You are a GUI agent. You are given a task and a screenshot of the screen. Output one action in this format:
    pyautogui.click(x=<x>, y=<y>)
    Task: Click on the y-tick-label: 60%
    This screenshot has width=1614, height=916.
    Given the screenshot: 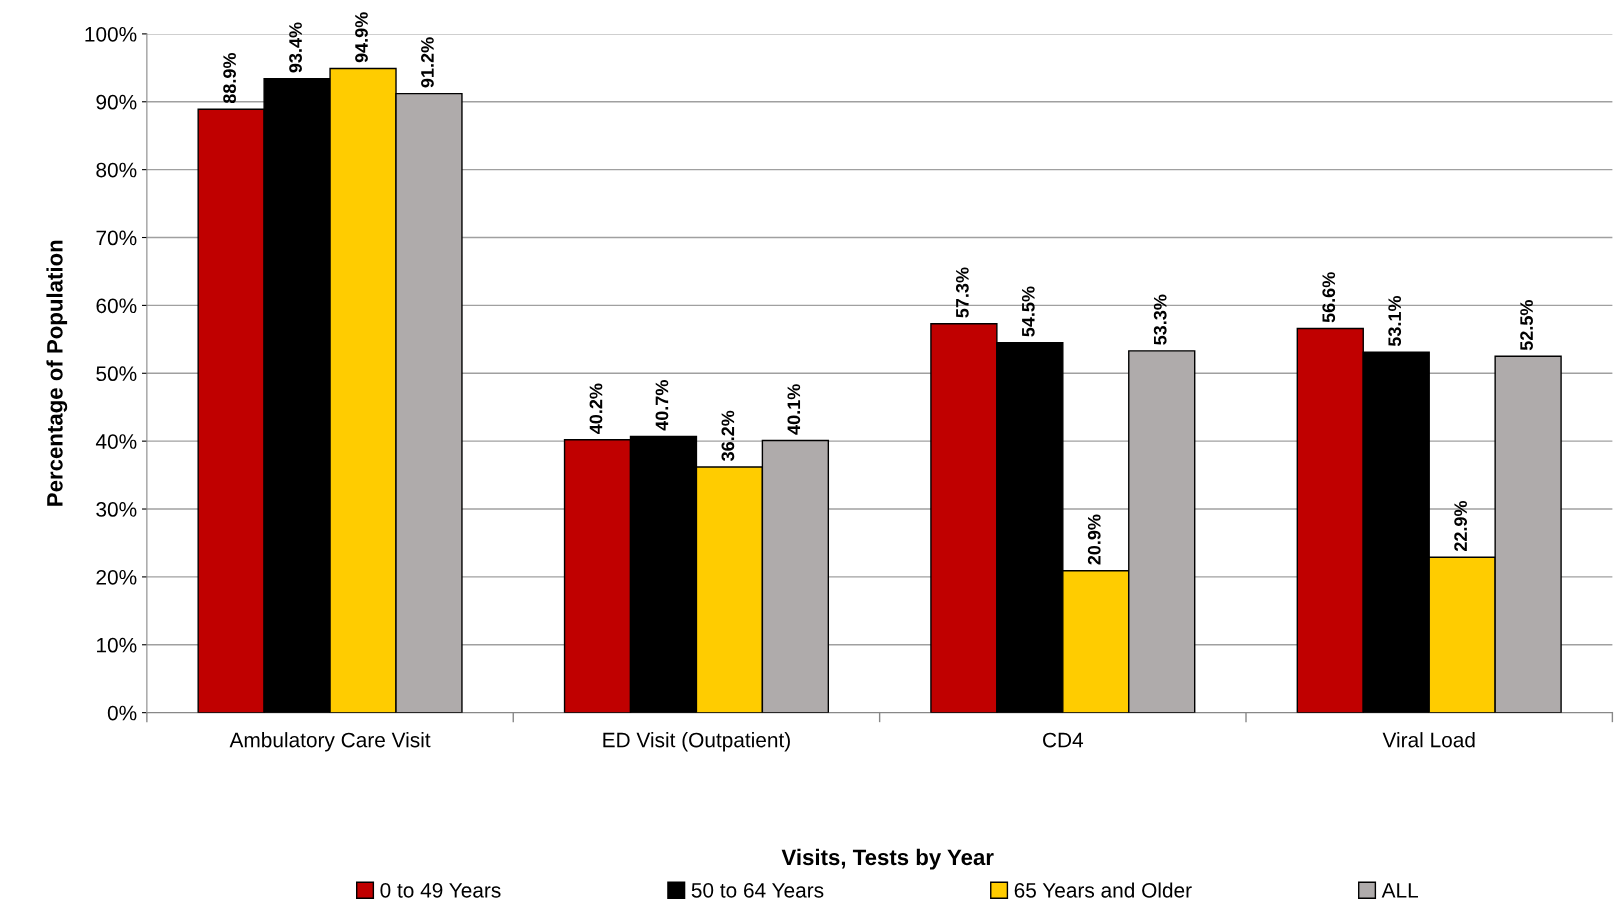 What is the action you would take?
    pyautogui.click(x=116, y=306)
    